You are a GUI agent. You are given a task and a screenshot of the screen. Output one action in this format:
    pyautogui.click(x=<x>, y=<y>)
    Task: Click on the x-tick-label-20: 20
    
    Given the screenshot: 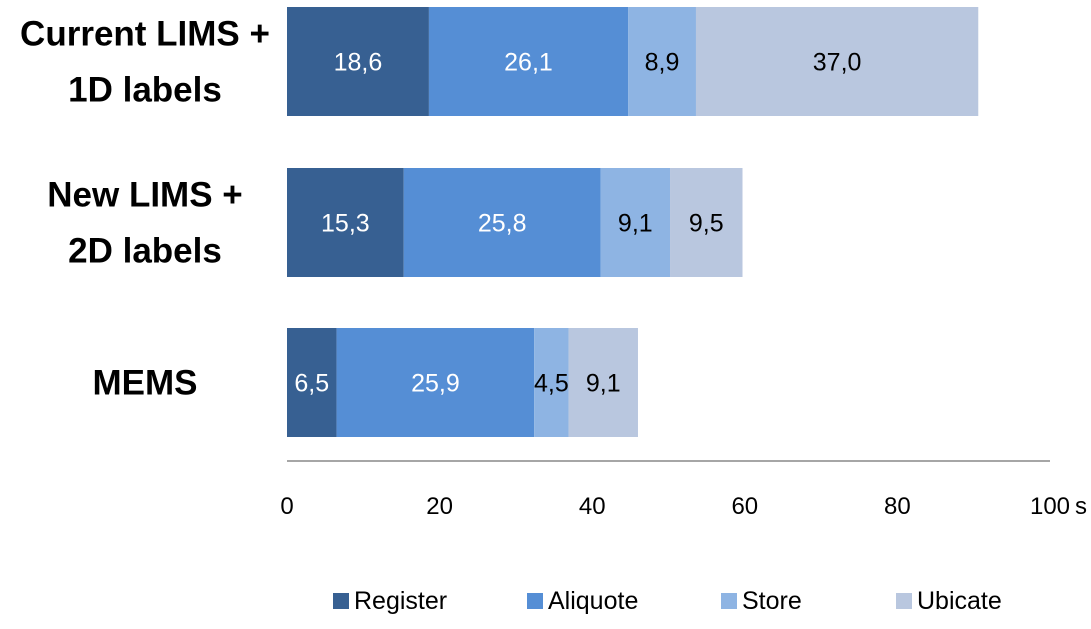 What is the action you would take?
    pyautogui.click(x=439, y=506)
    